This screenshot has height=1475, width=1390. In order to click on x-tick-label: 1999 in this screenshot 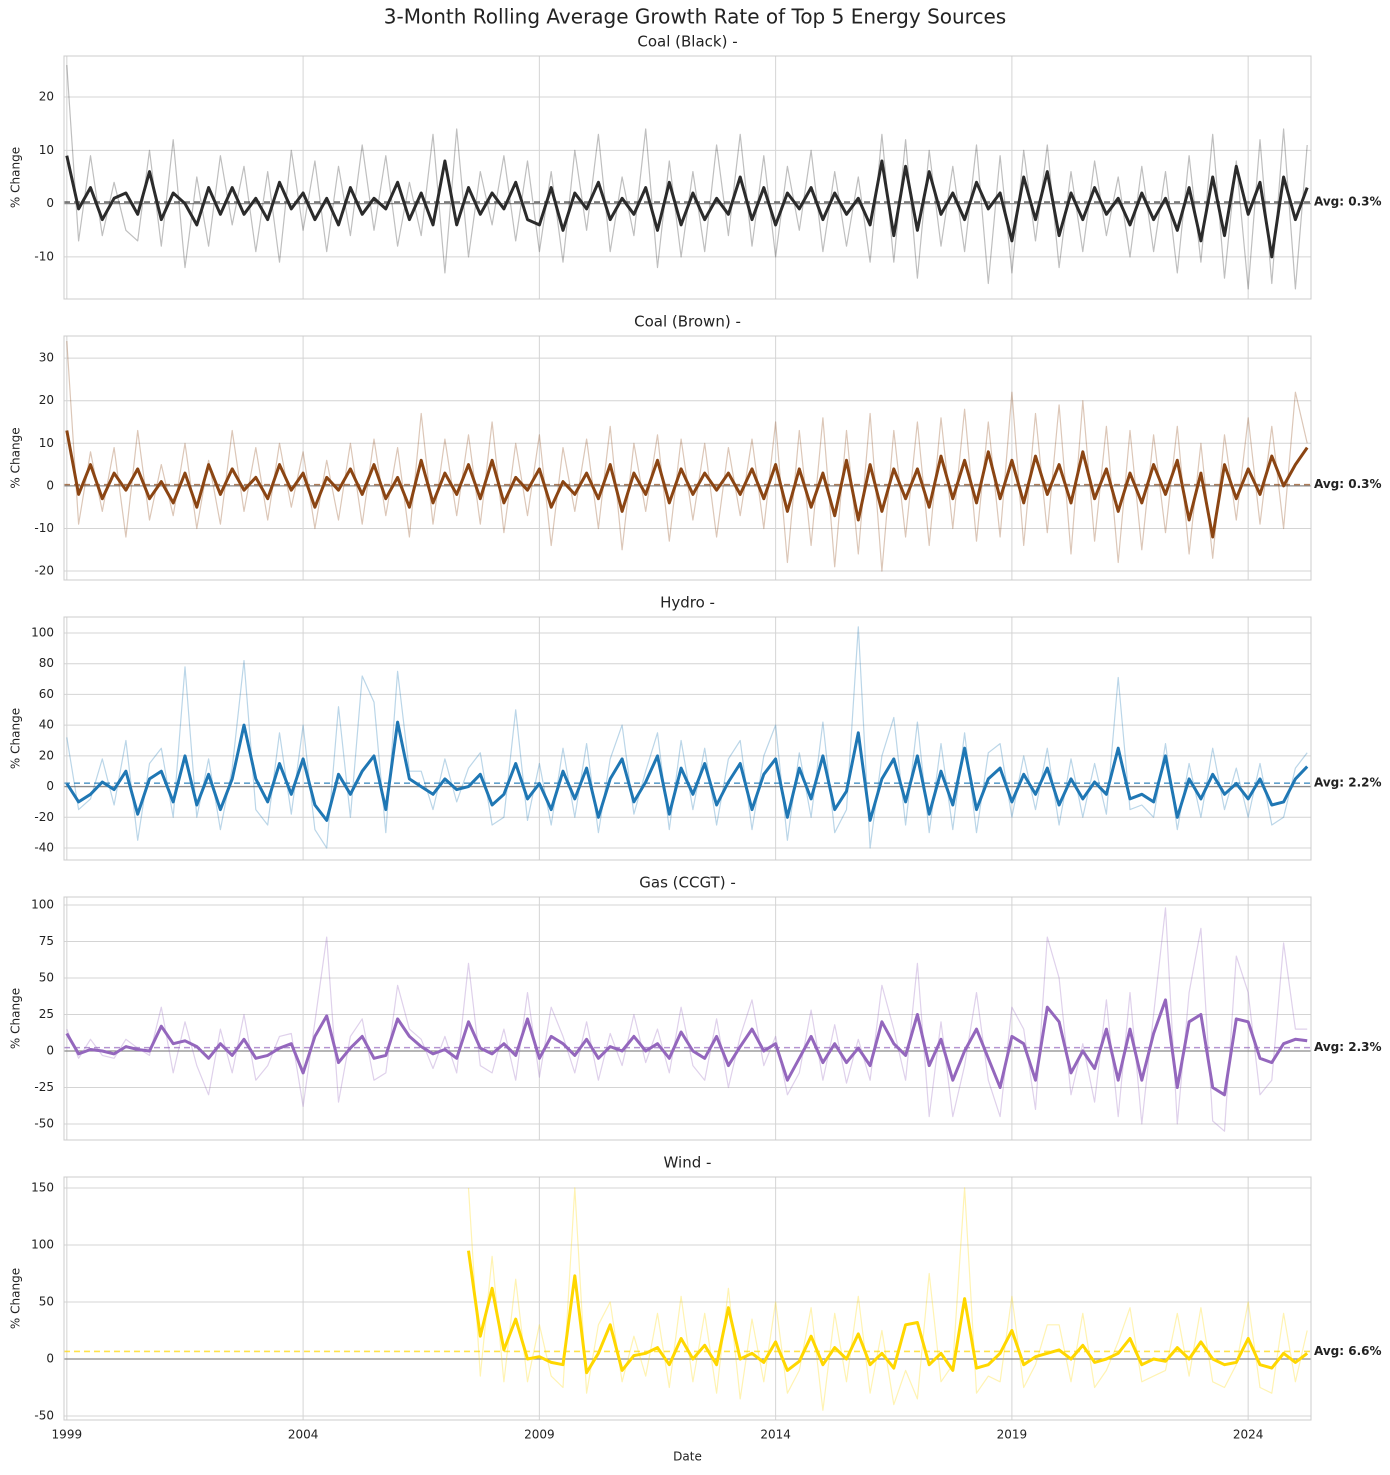, I will do `click(67, 1435)`.